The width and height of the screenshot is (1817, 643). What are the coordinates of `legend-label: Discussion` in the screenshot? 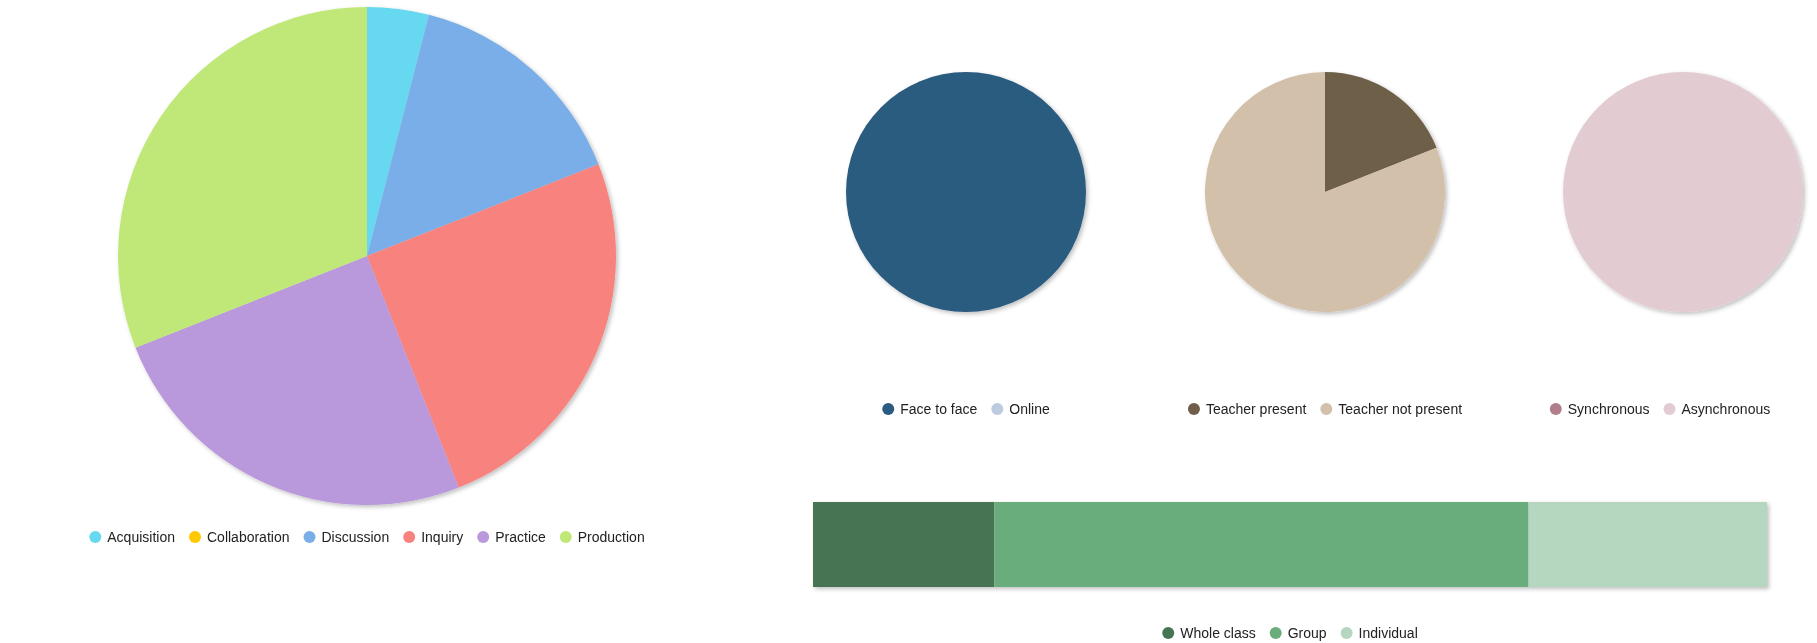 It's located at (355, 536).